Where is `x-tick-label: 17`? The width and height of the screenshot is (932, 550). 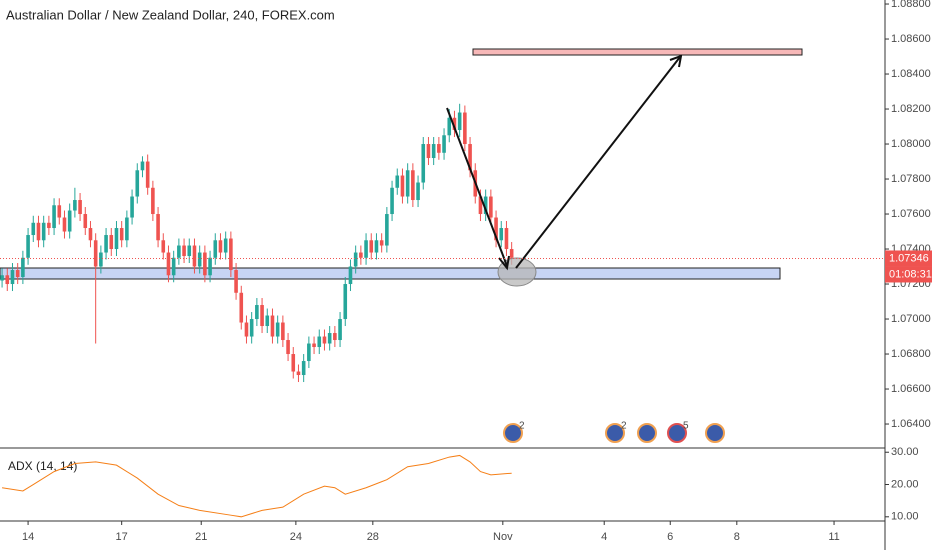
x-tick-label: 17 is located at coordinates (122, 537).